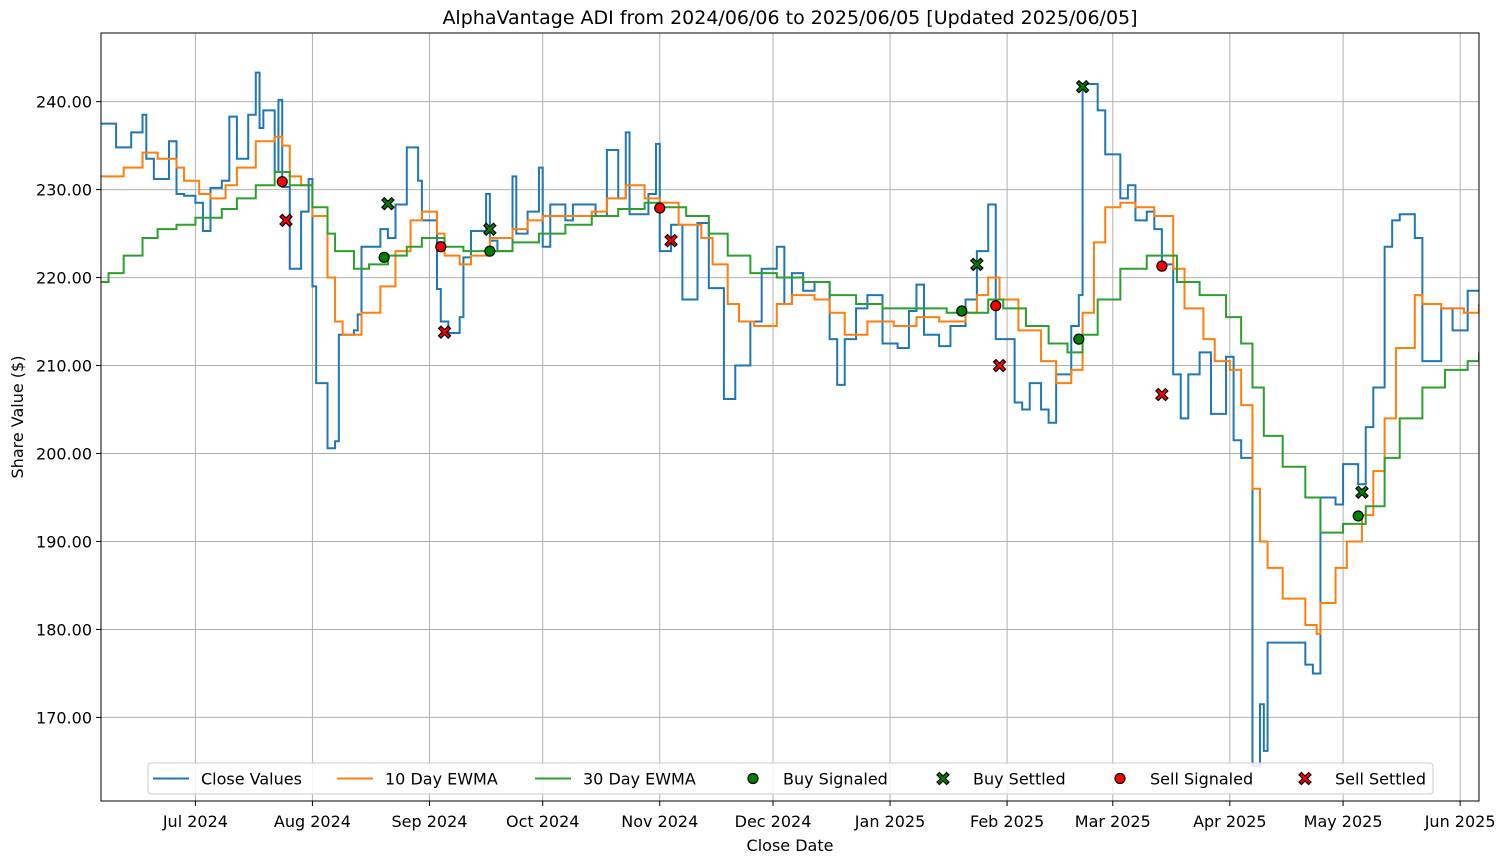 The width and height of the screenshot is (1510, 864). Describe the element at coordinates (251, 779) in the screenshot. I see `legend-label-close-values: Close Values` at that location.